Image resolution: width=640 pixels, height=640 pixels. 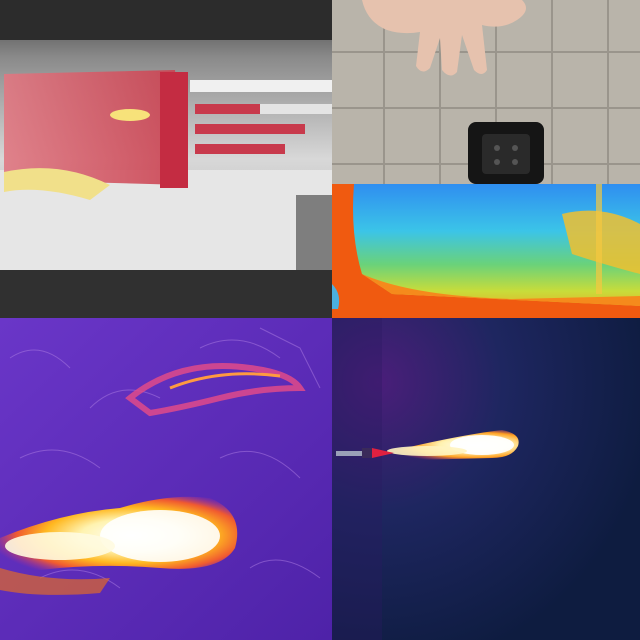 I want to click on wall-photo-image, so click(x=486, y=92).